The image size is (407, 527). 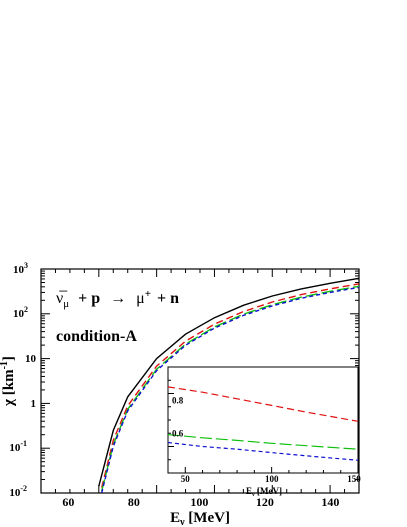 What do you see at coordinates (68, 502) in the screenshot?
I see `x-tick-label: 60` at bounding box center [68, 502].